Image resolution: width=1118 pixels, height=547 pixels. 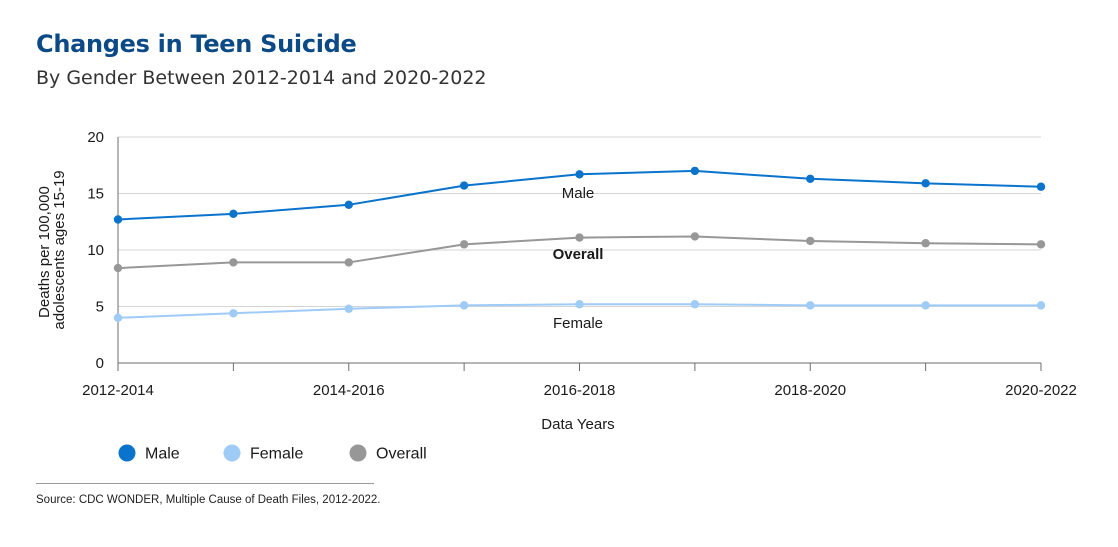 I want to click on y-axis-label-line-1: Deaths per 100,000, so click(x=44, y=252).